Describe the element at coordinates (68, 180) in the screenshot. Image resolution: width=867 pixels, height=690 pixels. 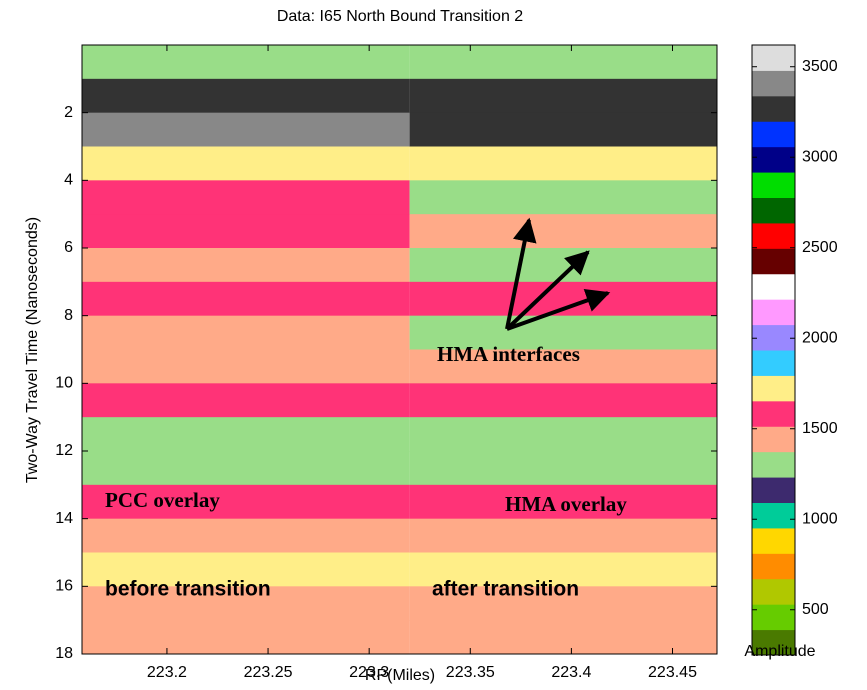
I see `y-tick-label: 4` at that location.